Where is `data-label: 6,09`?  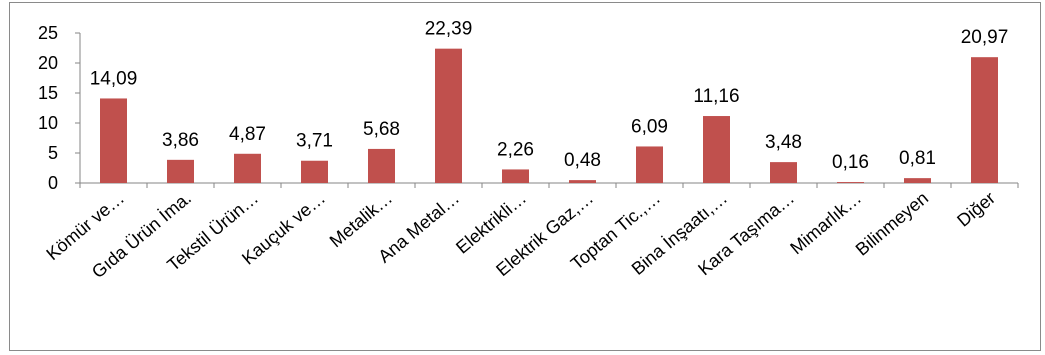
data-label: 6,09 is located at coordinates (649, 126).